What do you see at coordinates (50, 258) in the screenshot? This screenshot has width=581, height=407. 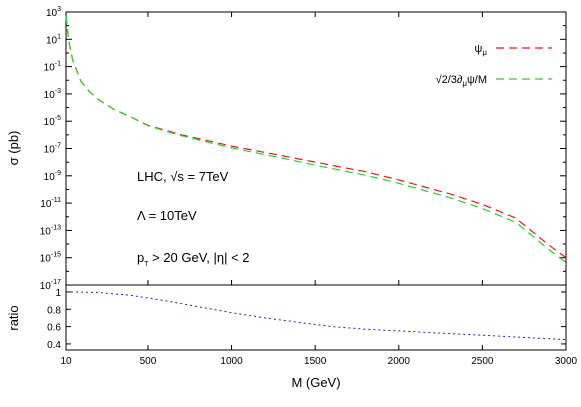 I see `y-tick-label: 10⁻¹⁵` at bounding box center [50, 258].